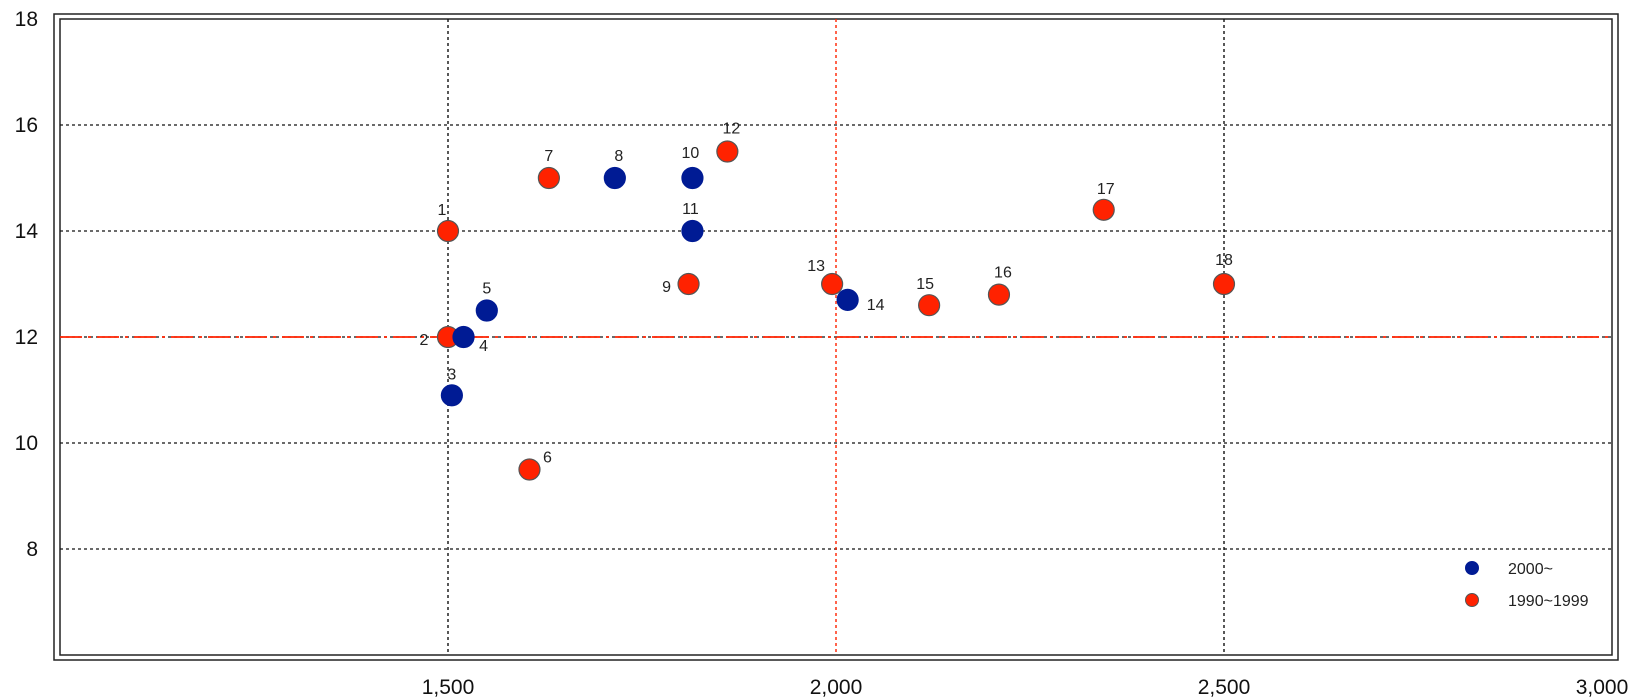 The width and height of the screenshot is (1644, 700). I want to click on point-label-9: 9, so click(666, 287).